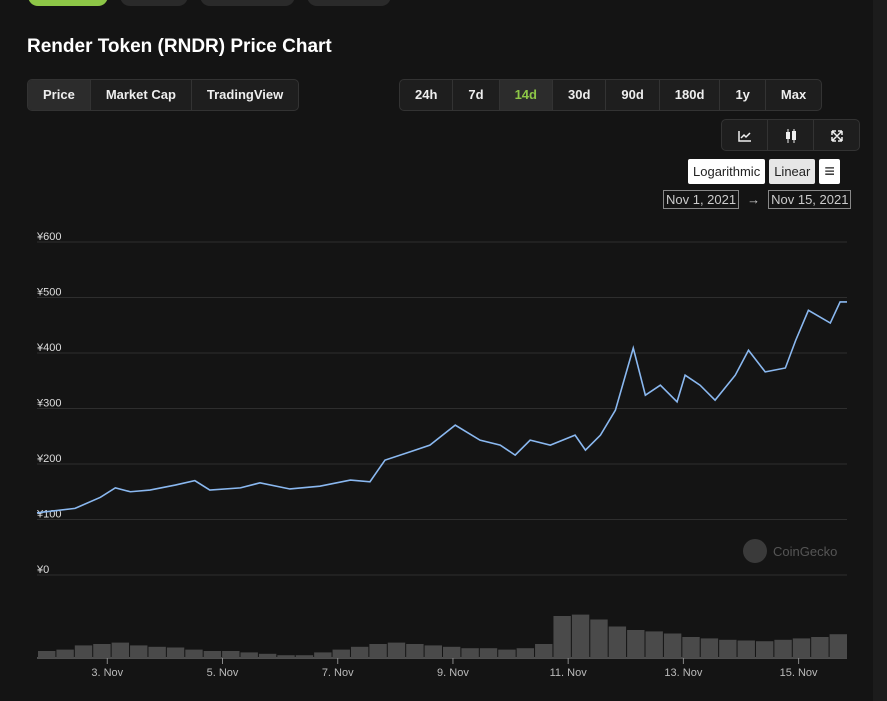  I want to click on linear-button: Linear, so click(792, 171).